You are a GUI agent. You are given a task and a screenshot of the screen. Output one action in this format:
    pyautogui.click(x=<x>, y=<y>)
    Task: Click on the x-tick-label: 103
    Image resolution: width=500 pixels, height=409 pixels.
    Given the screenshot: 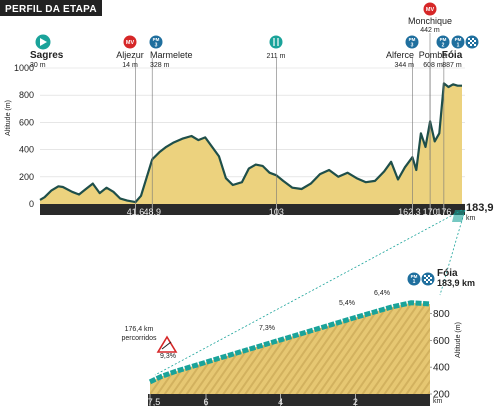 What is the action you would take?
    pyautogui.click(x=276, y=212)
    